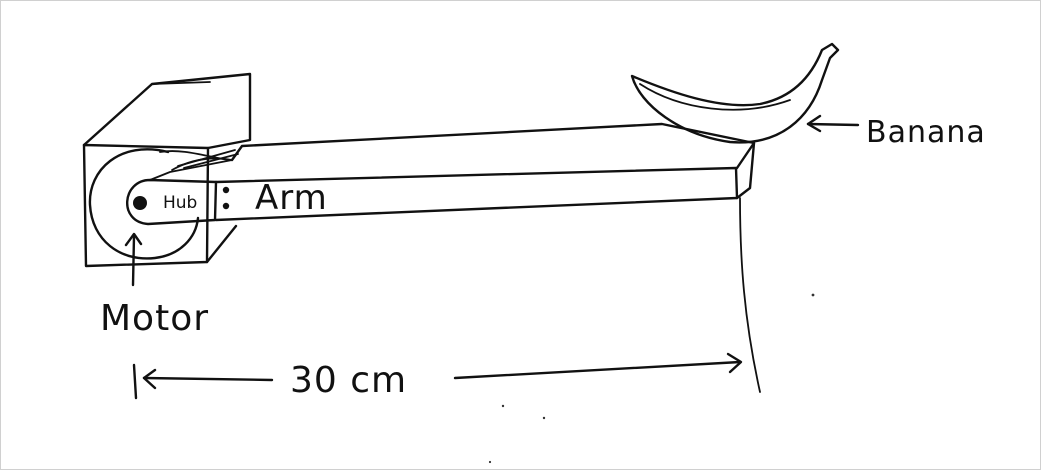 The image size is (1041, 470). Describe the element at coordinates (926, 132) in the screenshot. I see `banana-label: Banana` at that location.